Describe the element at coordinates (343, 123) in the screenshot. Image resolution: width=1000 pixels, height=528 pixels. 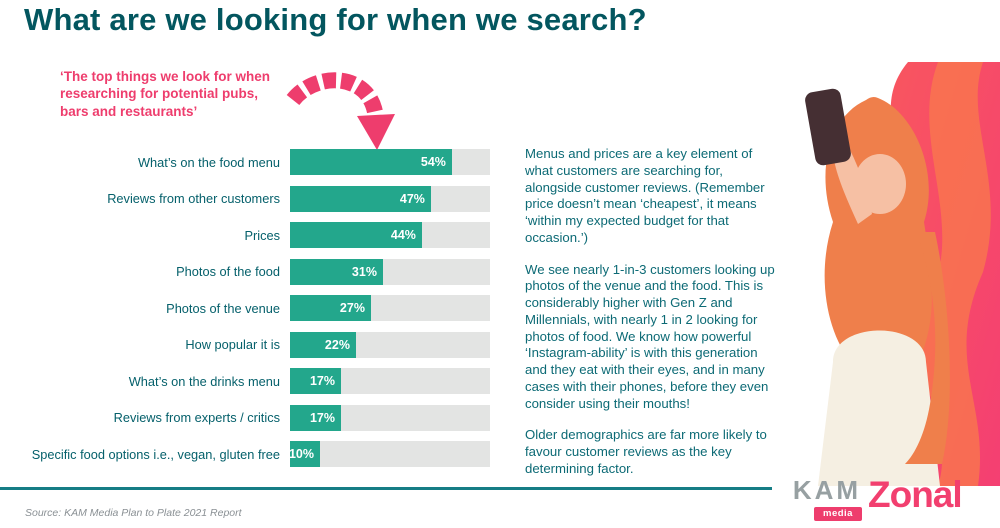
I see `curved-arrow-icon` at that location.